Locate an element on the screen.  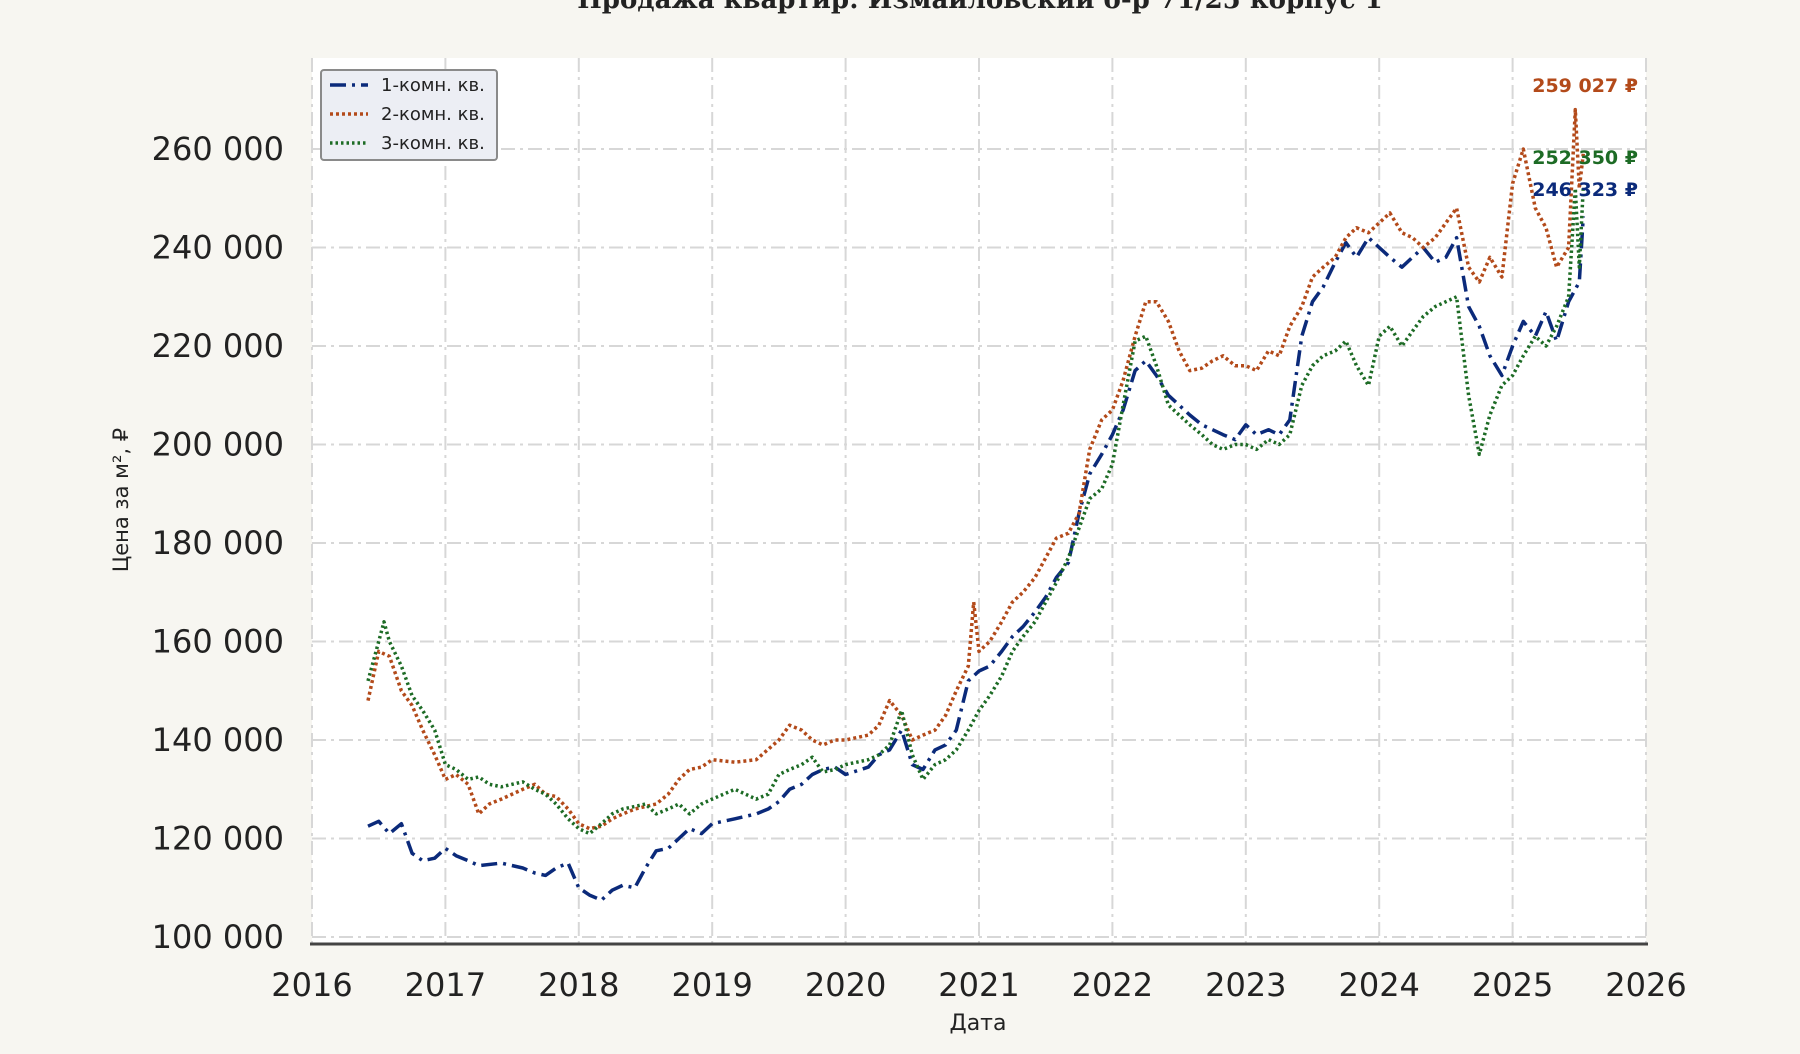
y-tick-label: 200 000 is located at coordinates (218, 445).